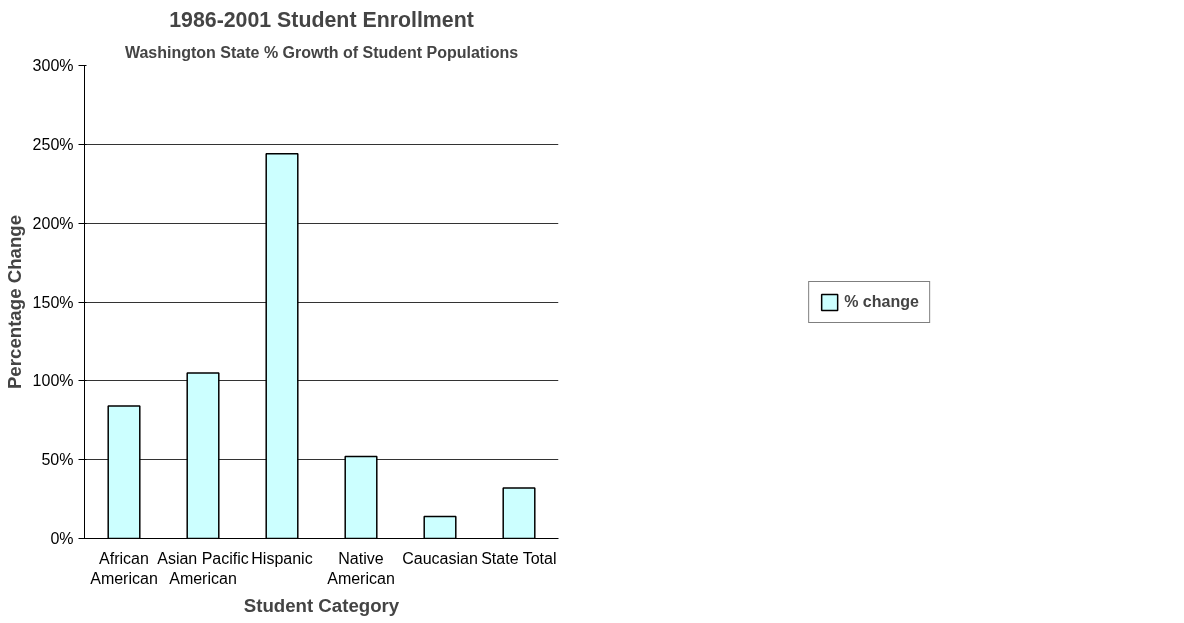 The image size is (1184, 623). Describe the element at coordinates (519, 558) in the screenshot. I see `x-tick-label: State Total` at that location.